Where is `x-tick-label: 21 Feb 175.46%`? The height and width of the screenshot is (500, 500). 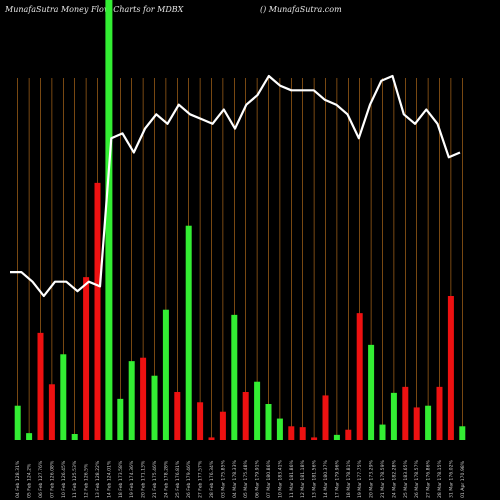
x-tick-label: 21 Feb 175.46% is located at coordinates (155, 479).